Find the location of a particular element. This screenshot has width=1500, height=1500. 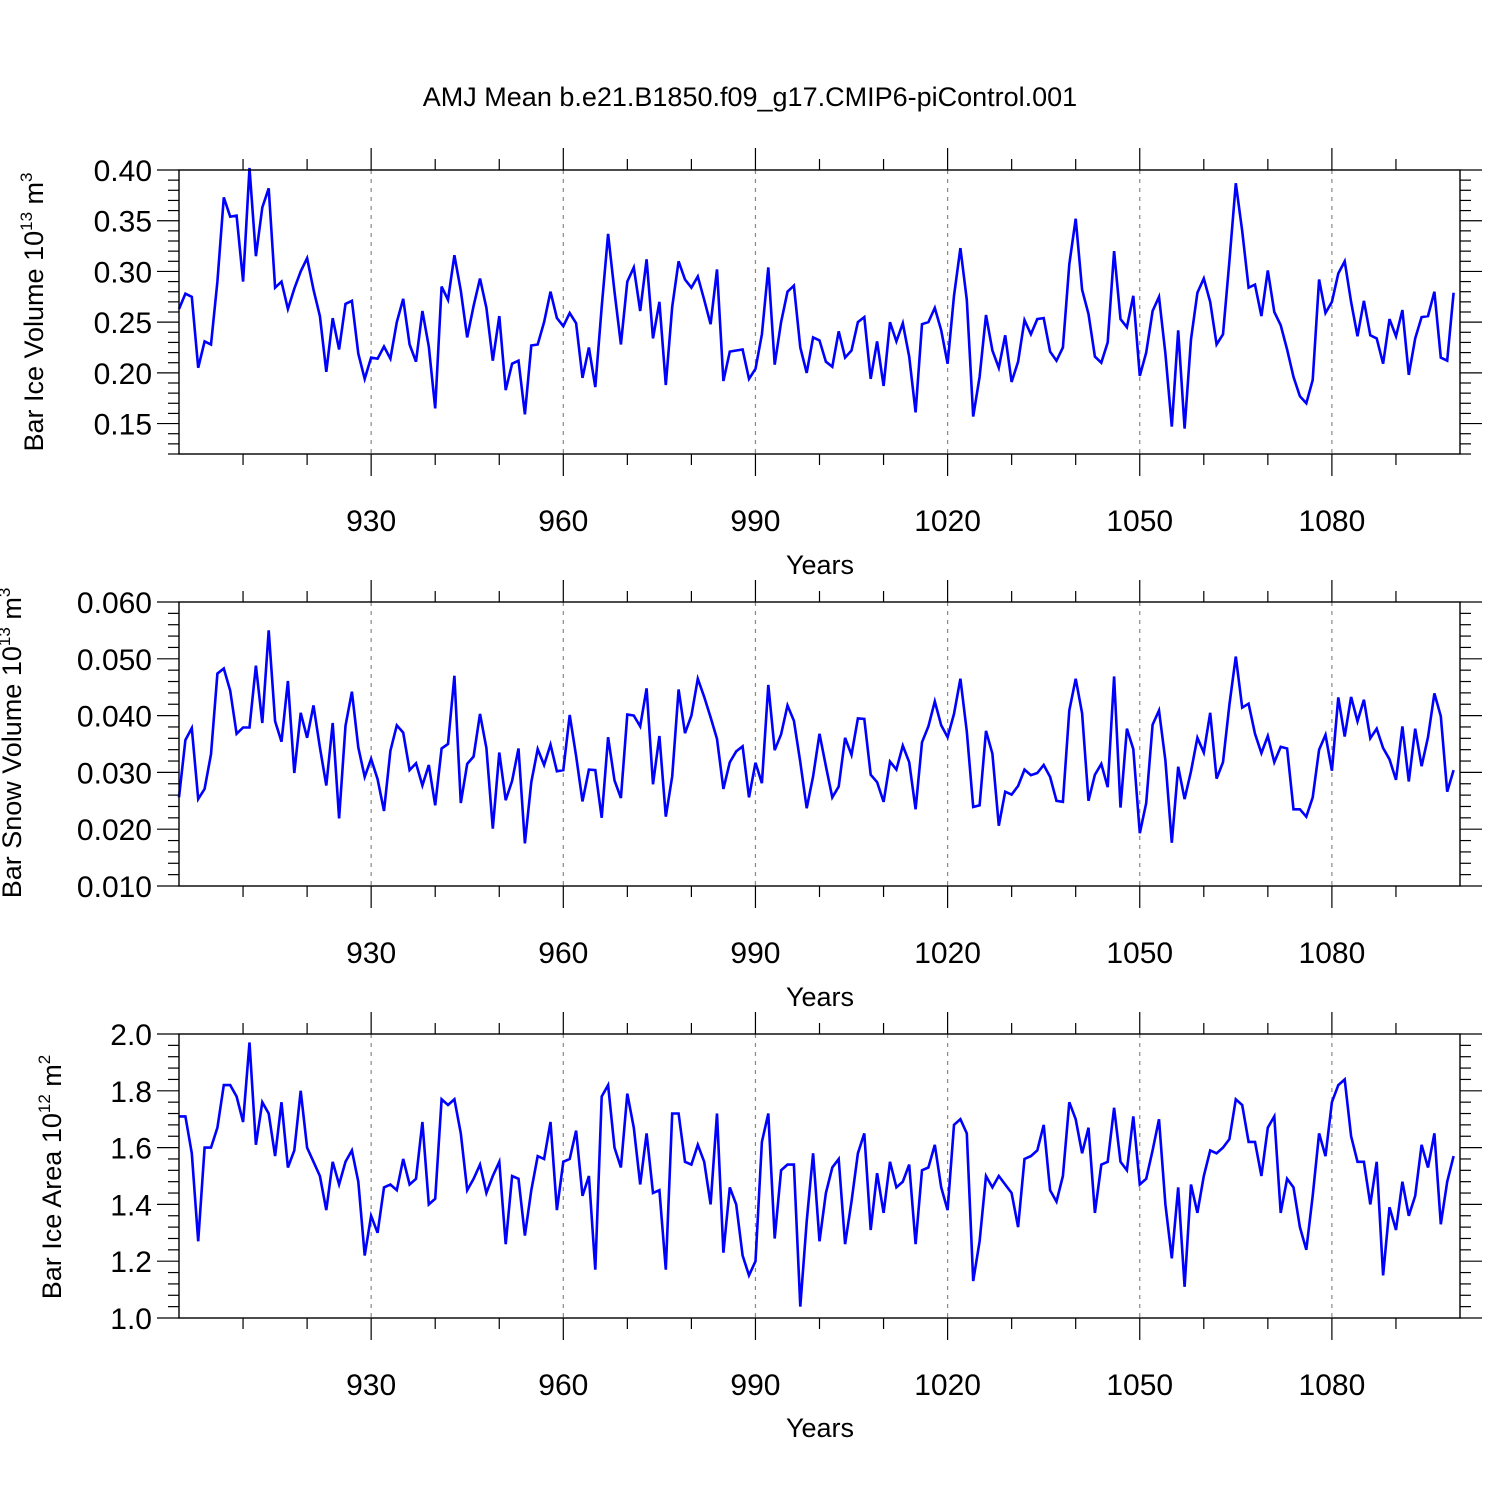

y-axis-title: Bar Ice Volume 1013 m3 is located at coordinates (33, 311).